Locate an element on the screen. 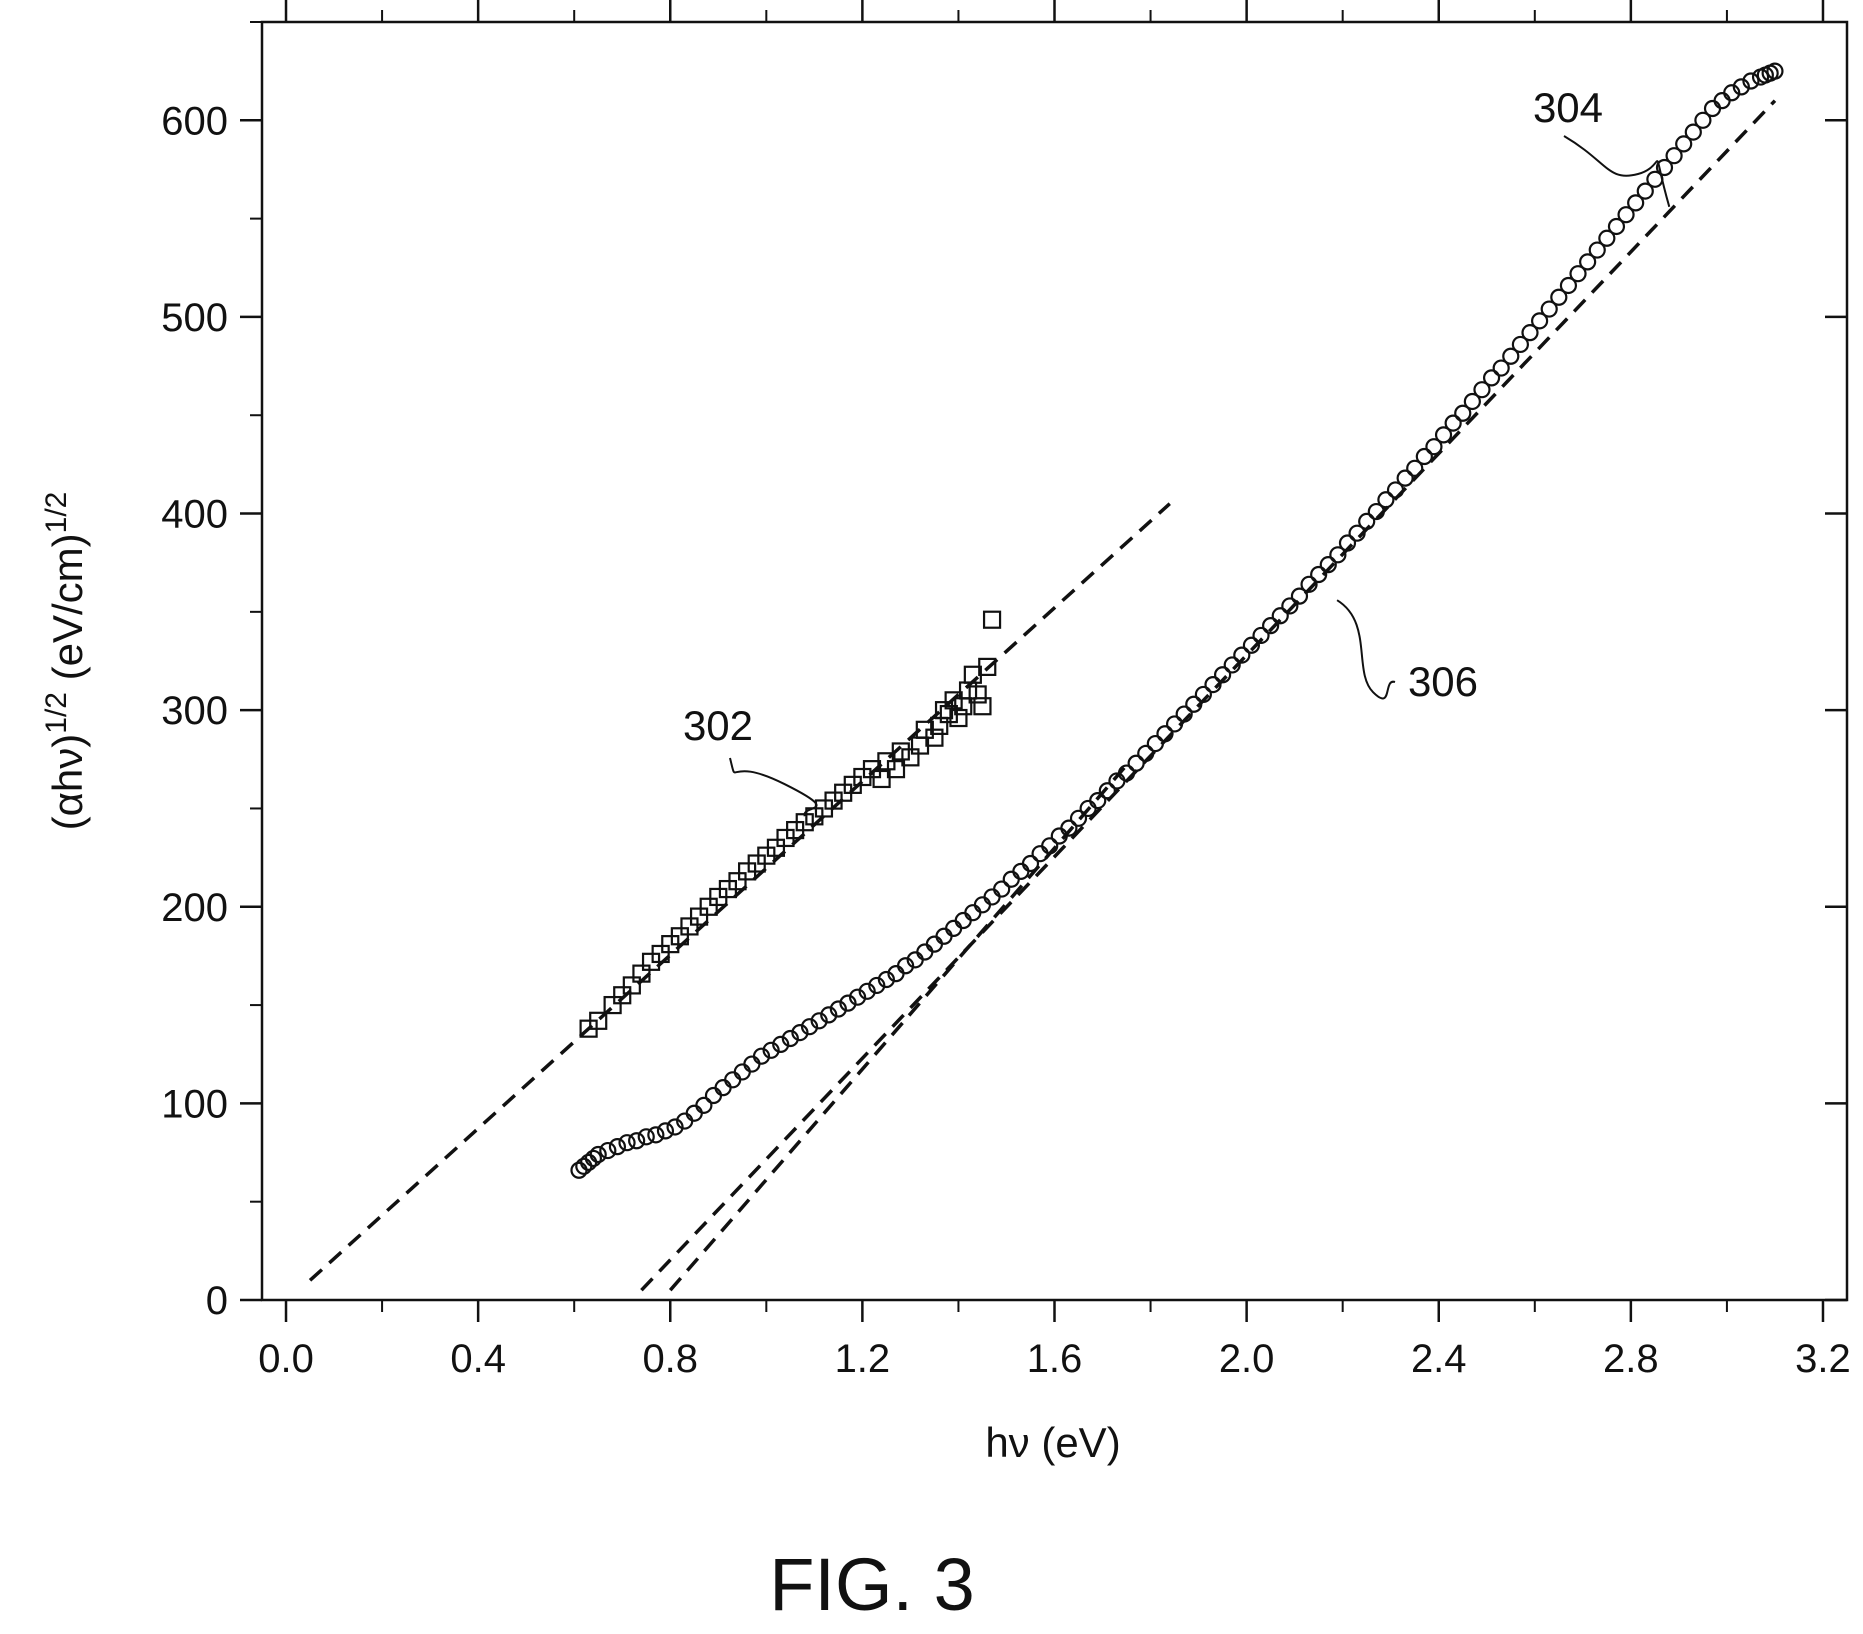  x-tick-label: 2.0 is located at coordinates (1247, 1359).